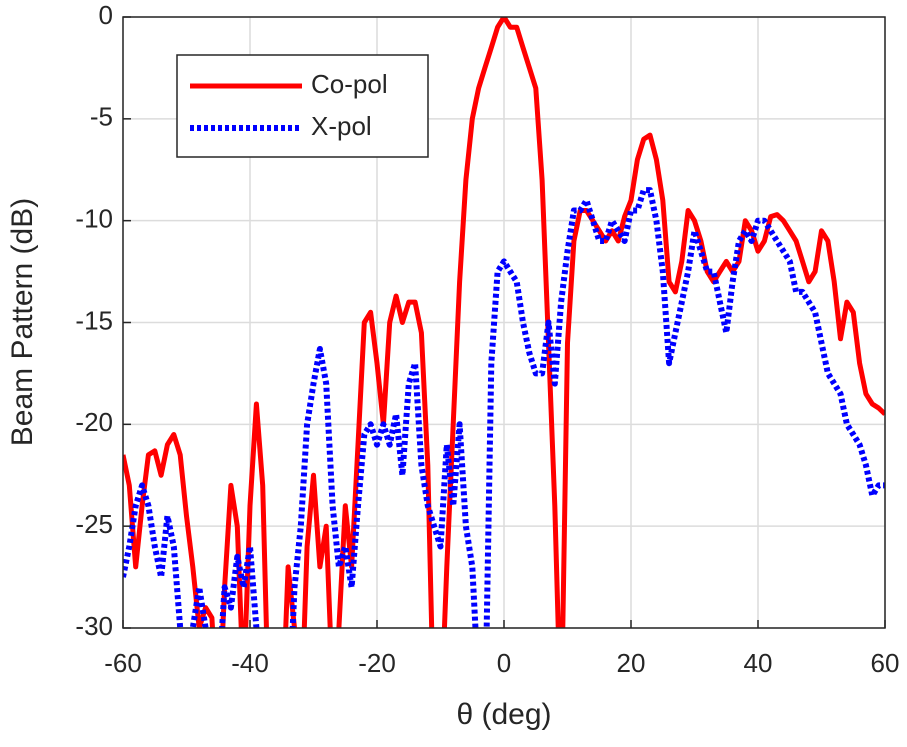 The width and height of the screenshot is (907, 747). What do you see at coordinates (503, 714) in the screenshot?
I see `x-axis-label: θ (deg)` at bounding box center [503, 714].